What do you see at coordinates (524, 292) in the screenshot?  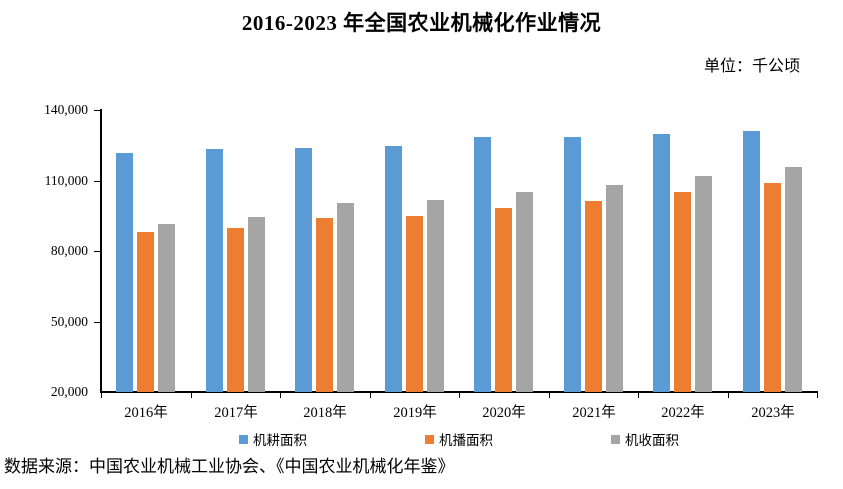 I see `bar-机收面积-2020年` at bounding box center [524, 292].